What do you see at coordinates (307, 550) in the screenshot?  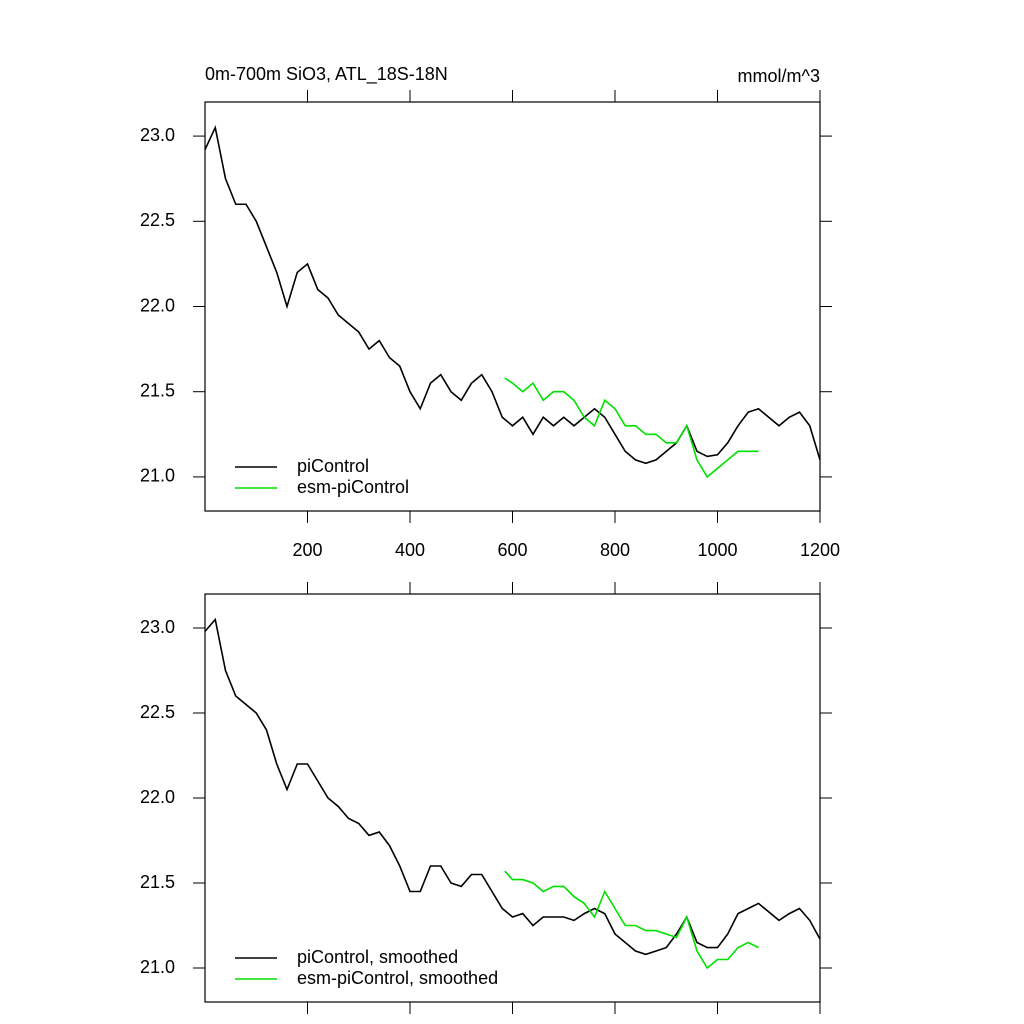 I see `x-tick-label: 200` at bounding box center [307, 550].